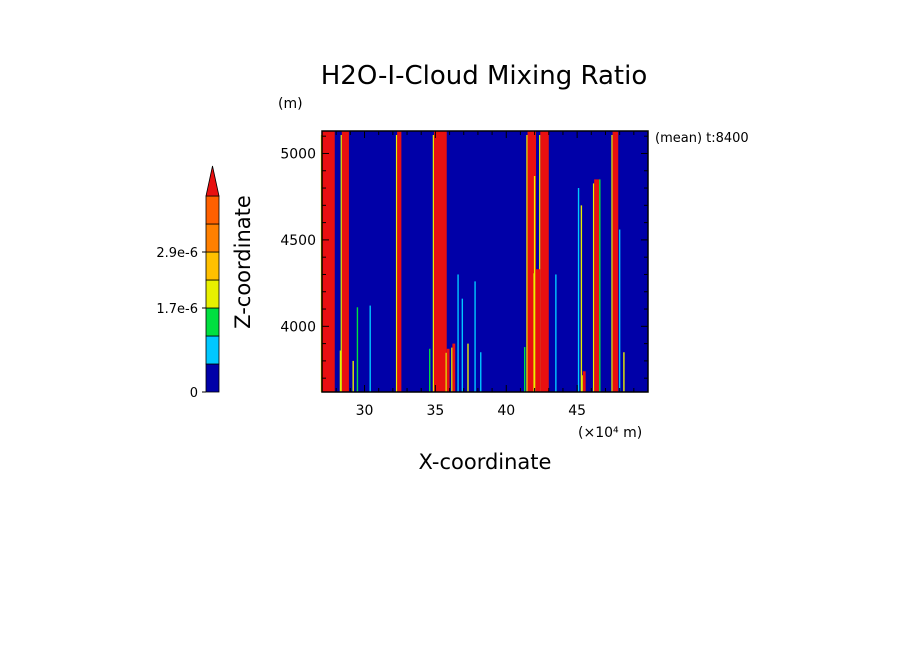 Image resolution: width=904 pixels, height=654 pixels. What do you see at coordinates (298, 154) in the screenshot?
I see `y-tick-label-5000: 5000` at bounding box center [298, 154].